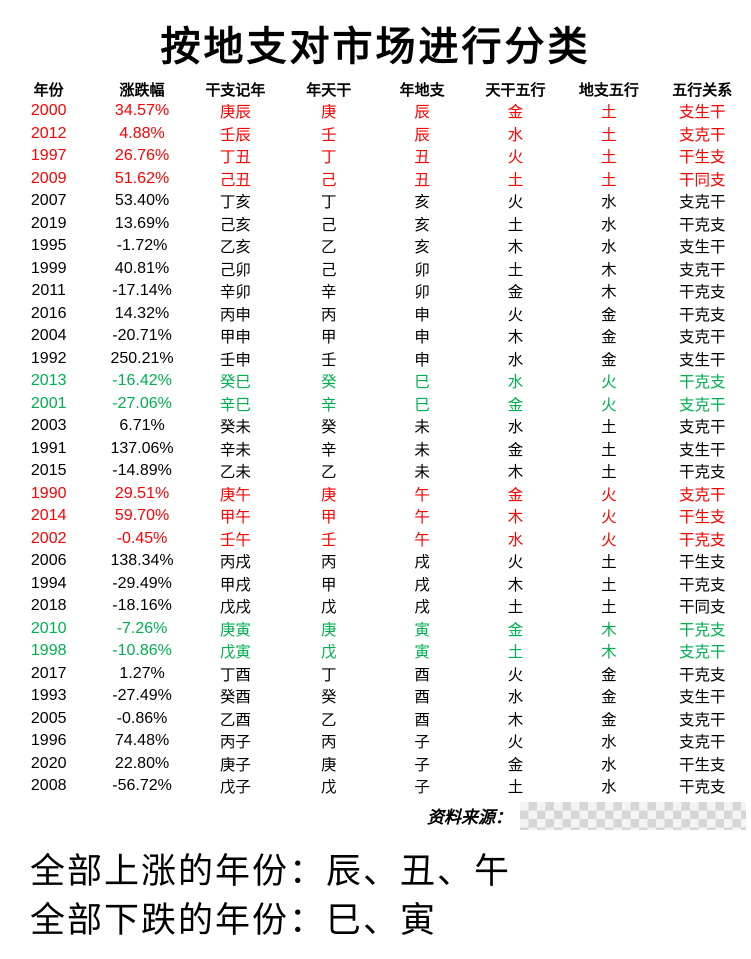  Describe the element at coordinates (235, 585) in the screenshot. I see `cell-ganzhi: 甲戌` at that location.